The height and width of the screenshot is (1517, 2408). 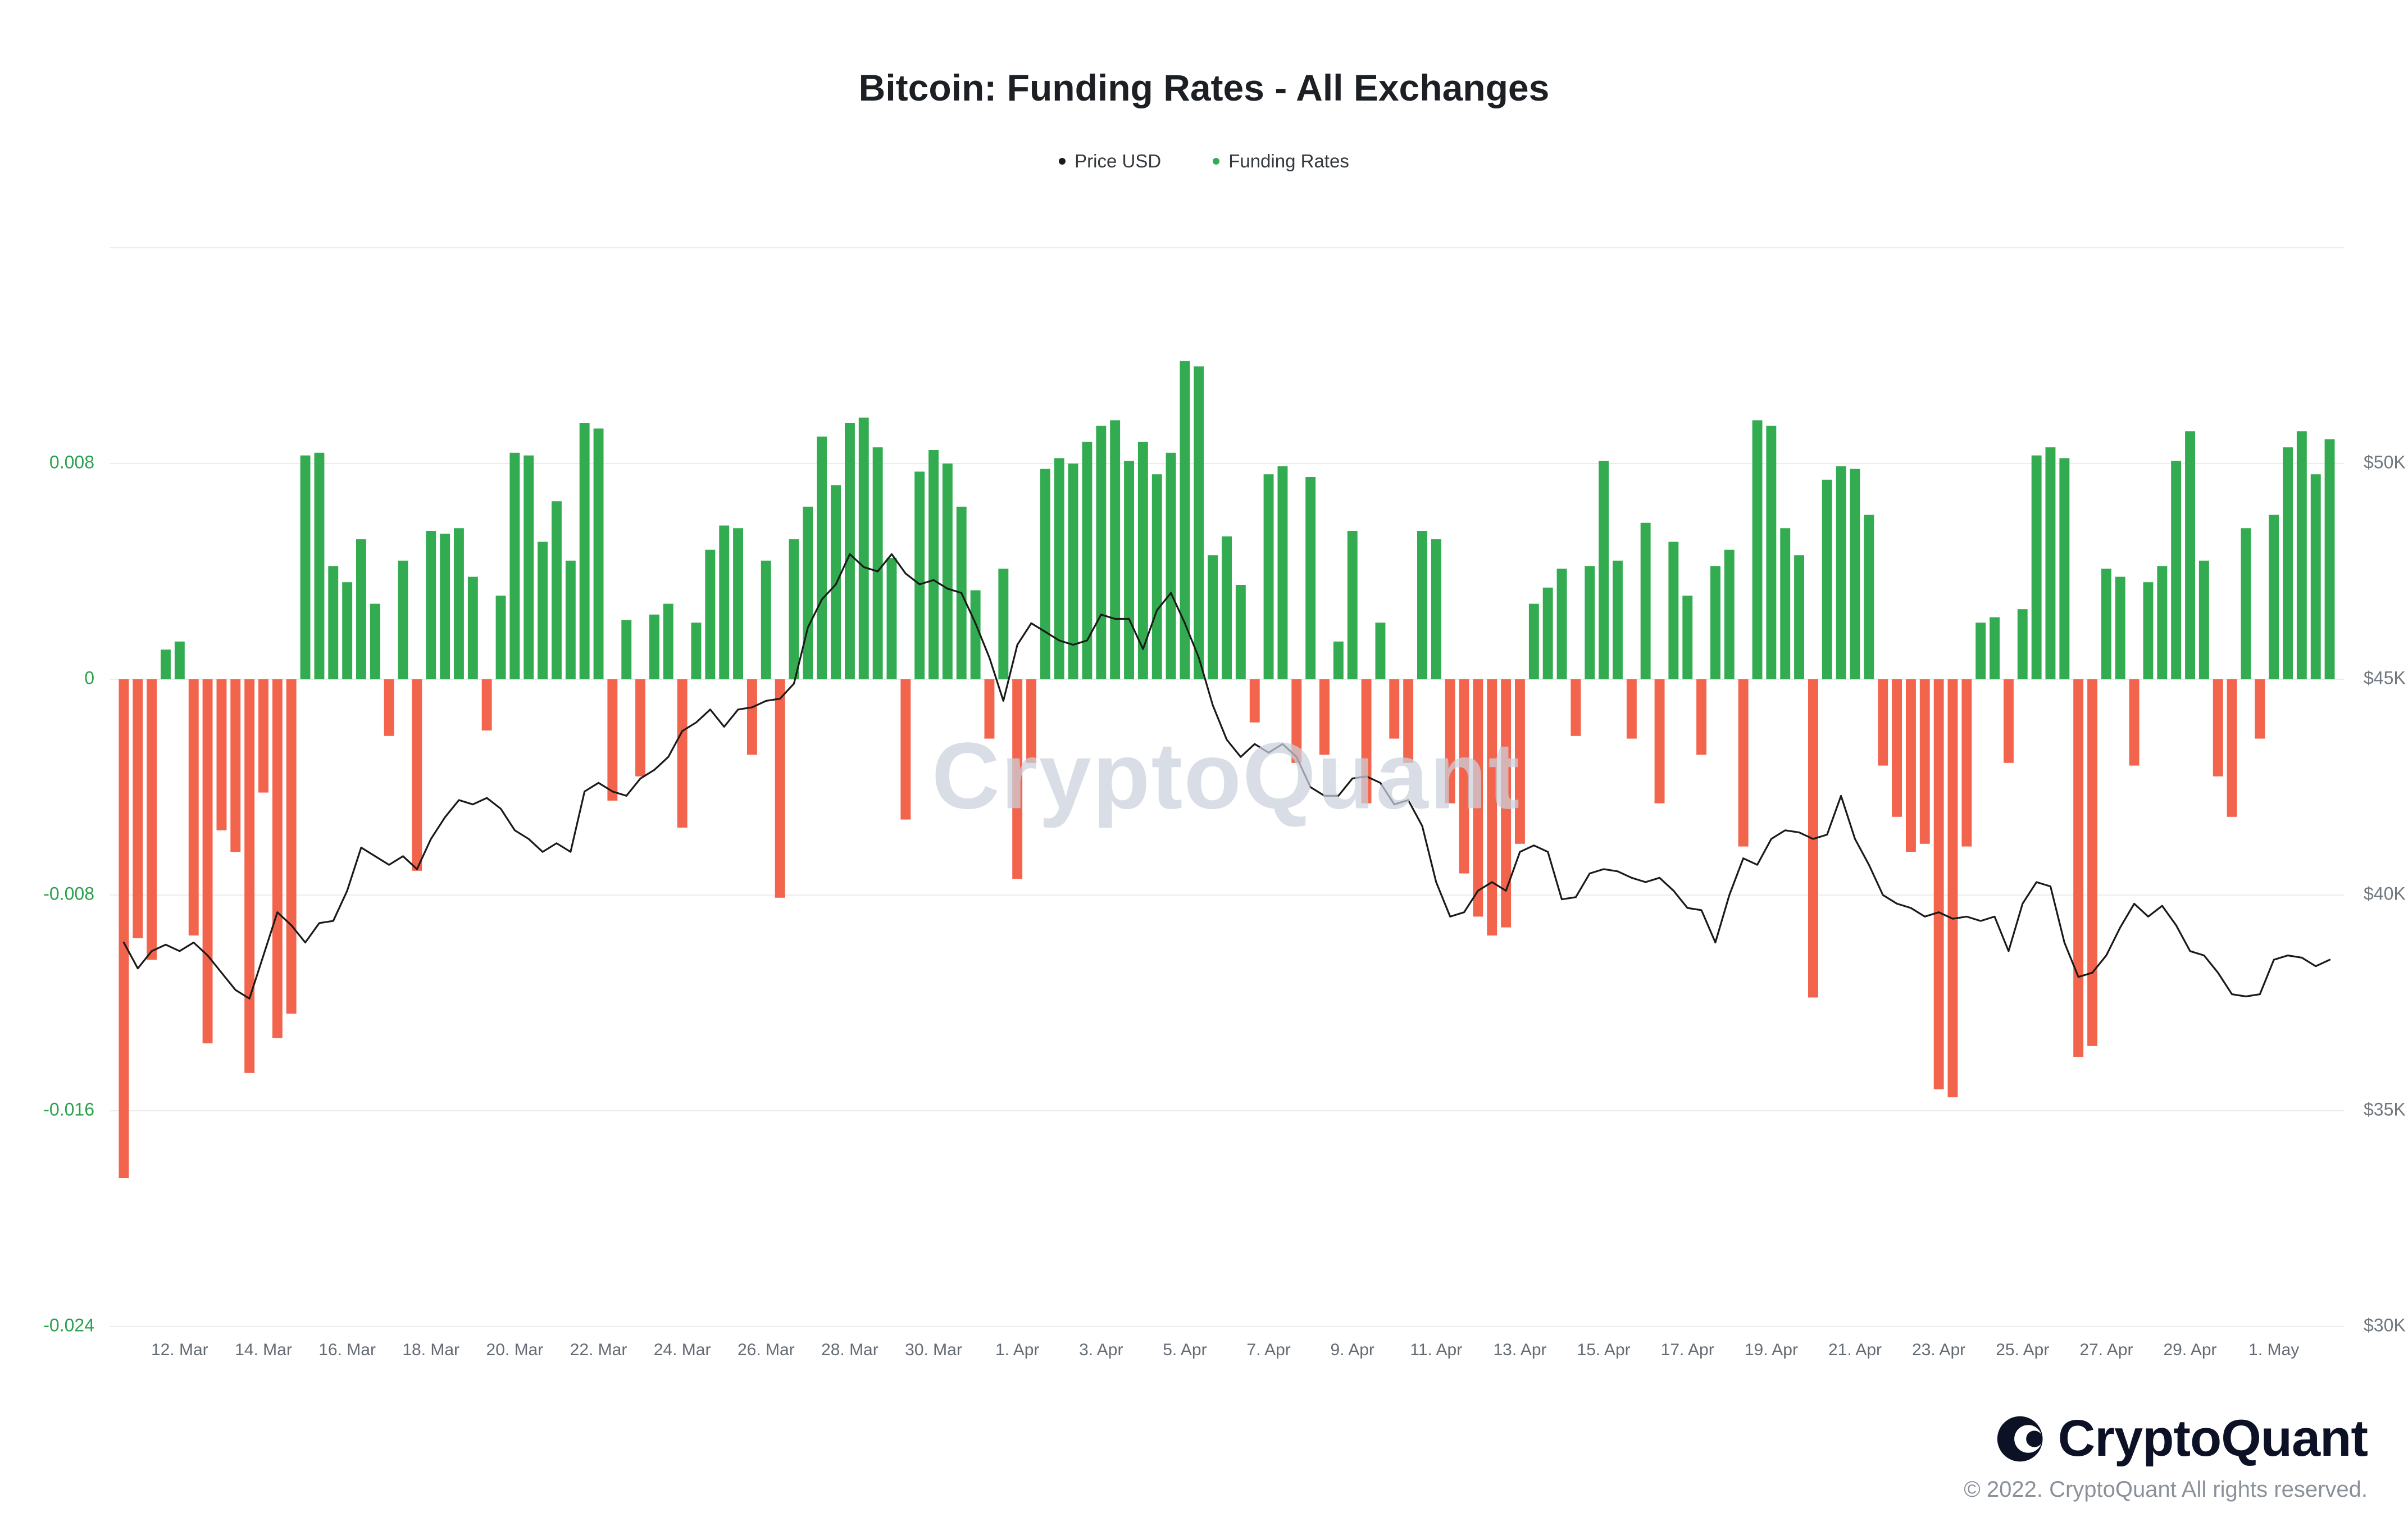 What do you see at coordinates (1110, 161) in the screenshot?
I see `legend-item-price-usd: Price USD` at bounding box center [1110, 161].